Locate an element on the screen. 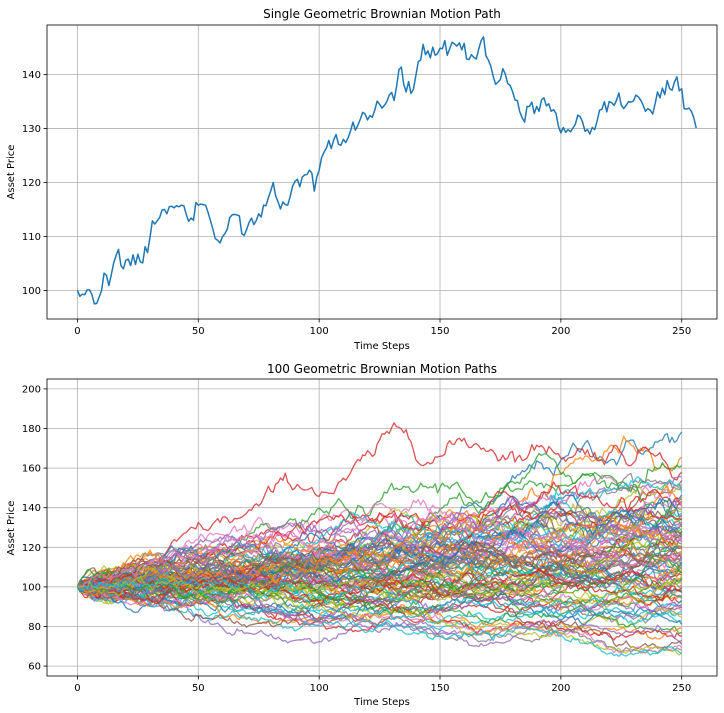 This screenshot has width=724, height=713. y-tick-label: 180 is located at coordinates (31, 429).